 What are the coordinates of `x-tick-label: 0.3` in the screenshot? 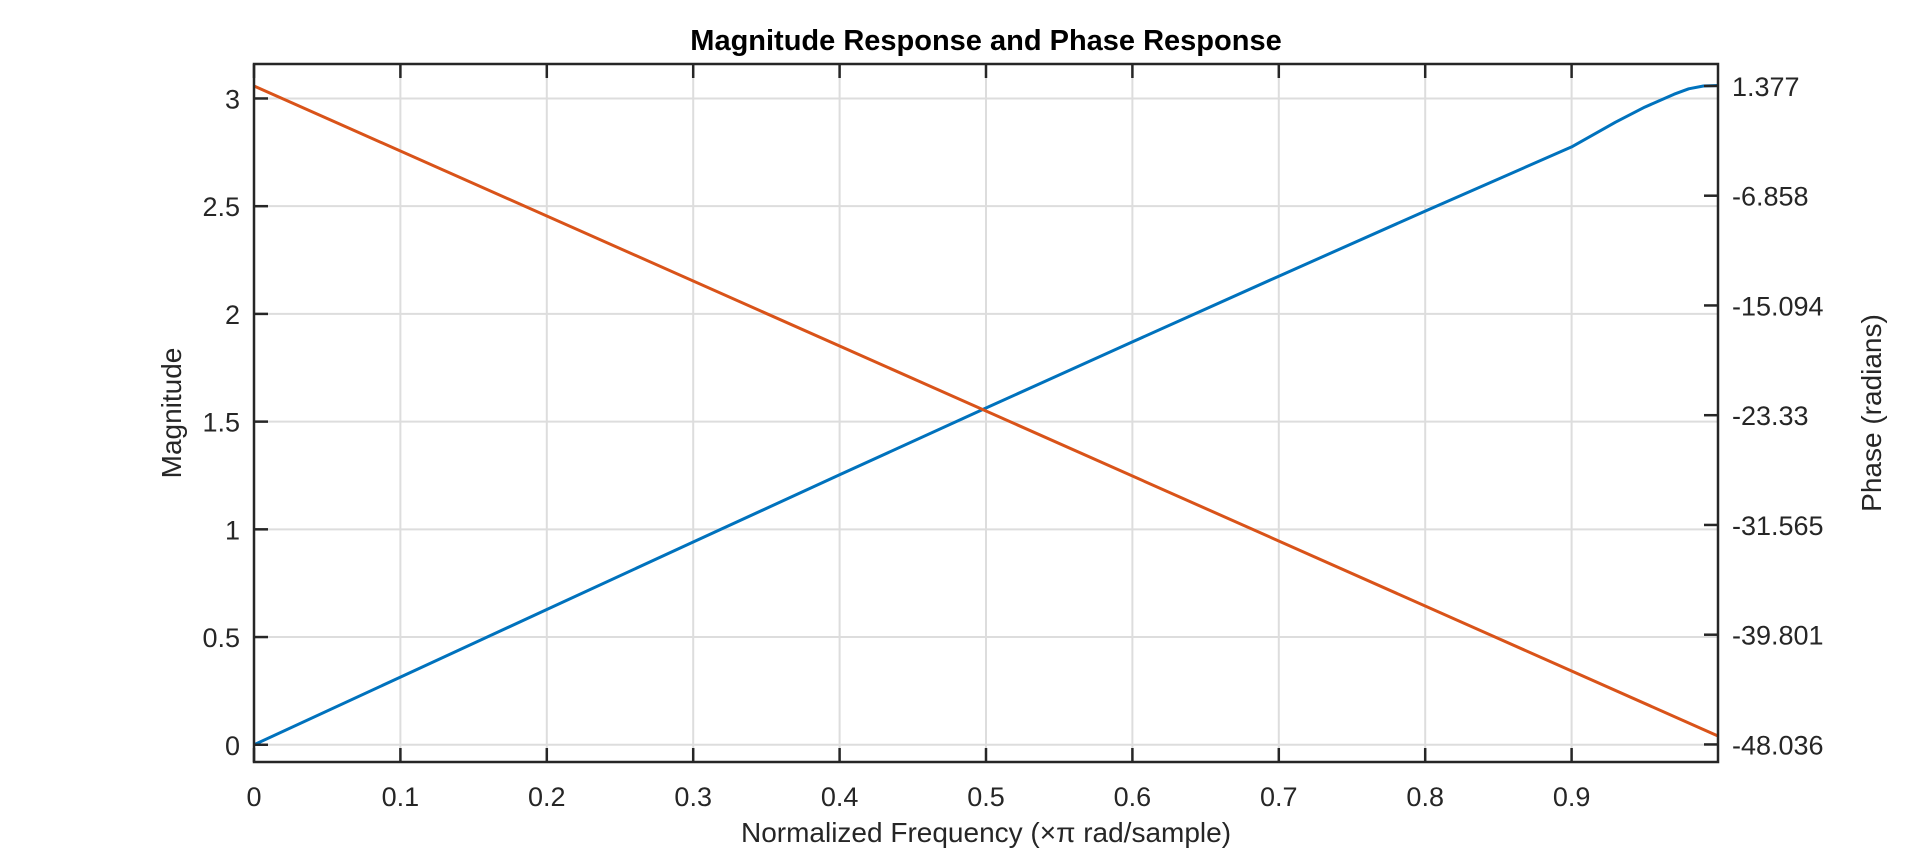 It's located at (693, 797).